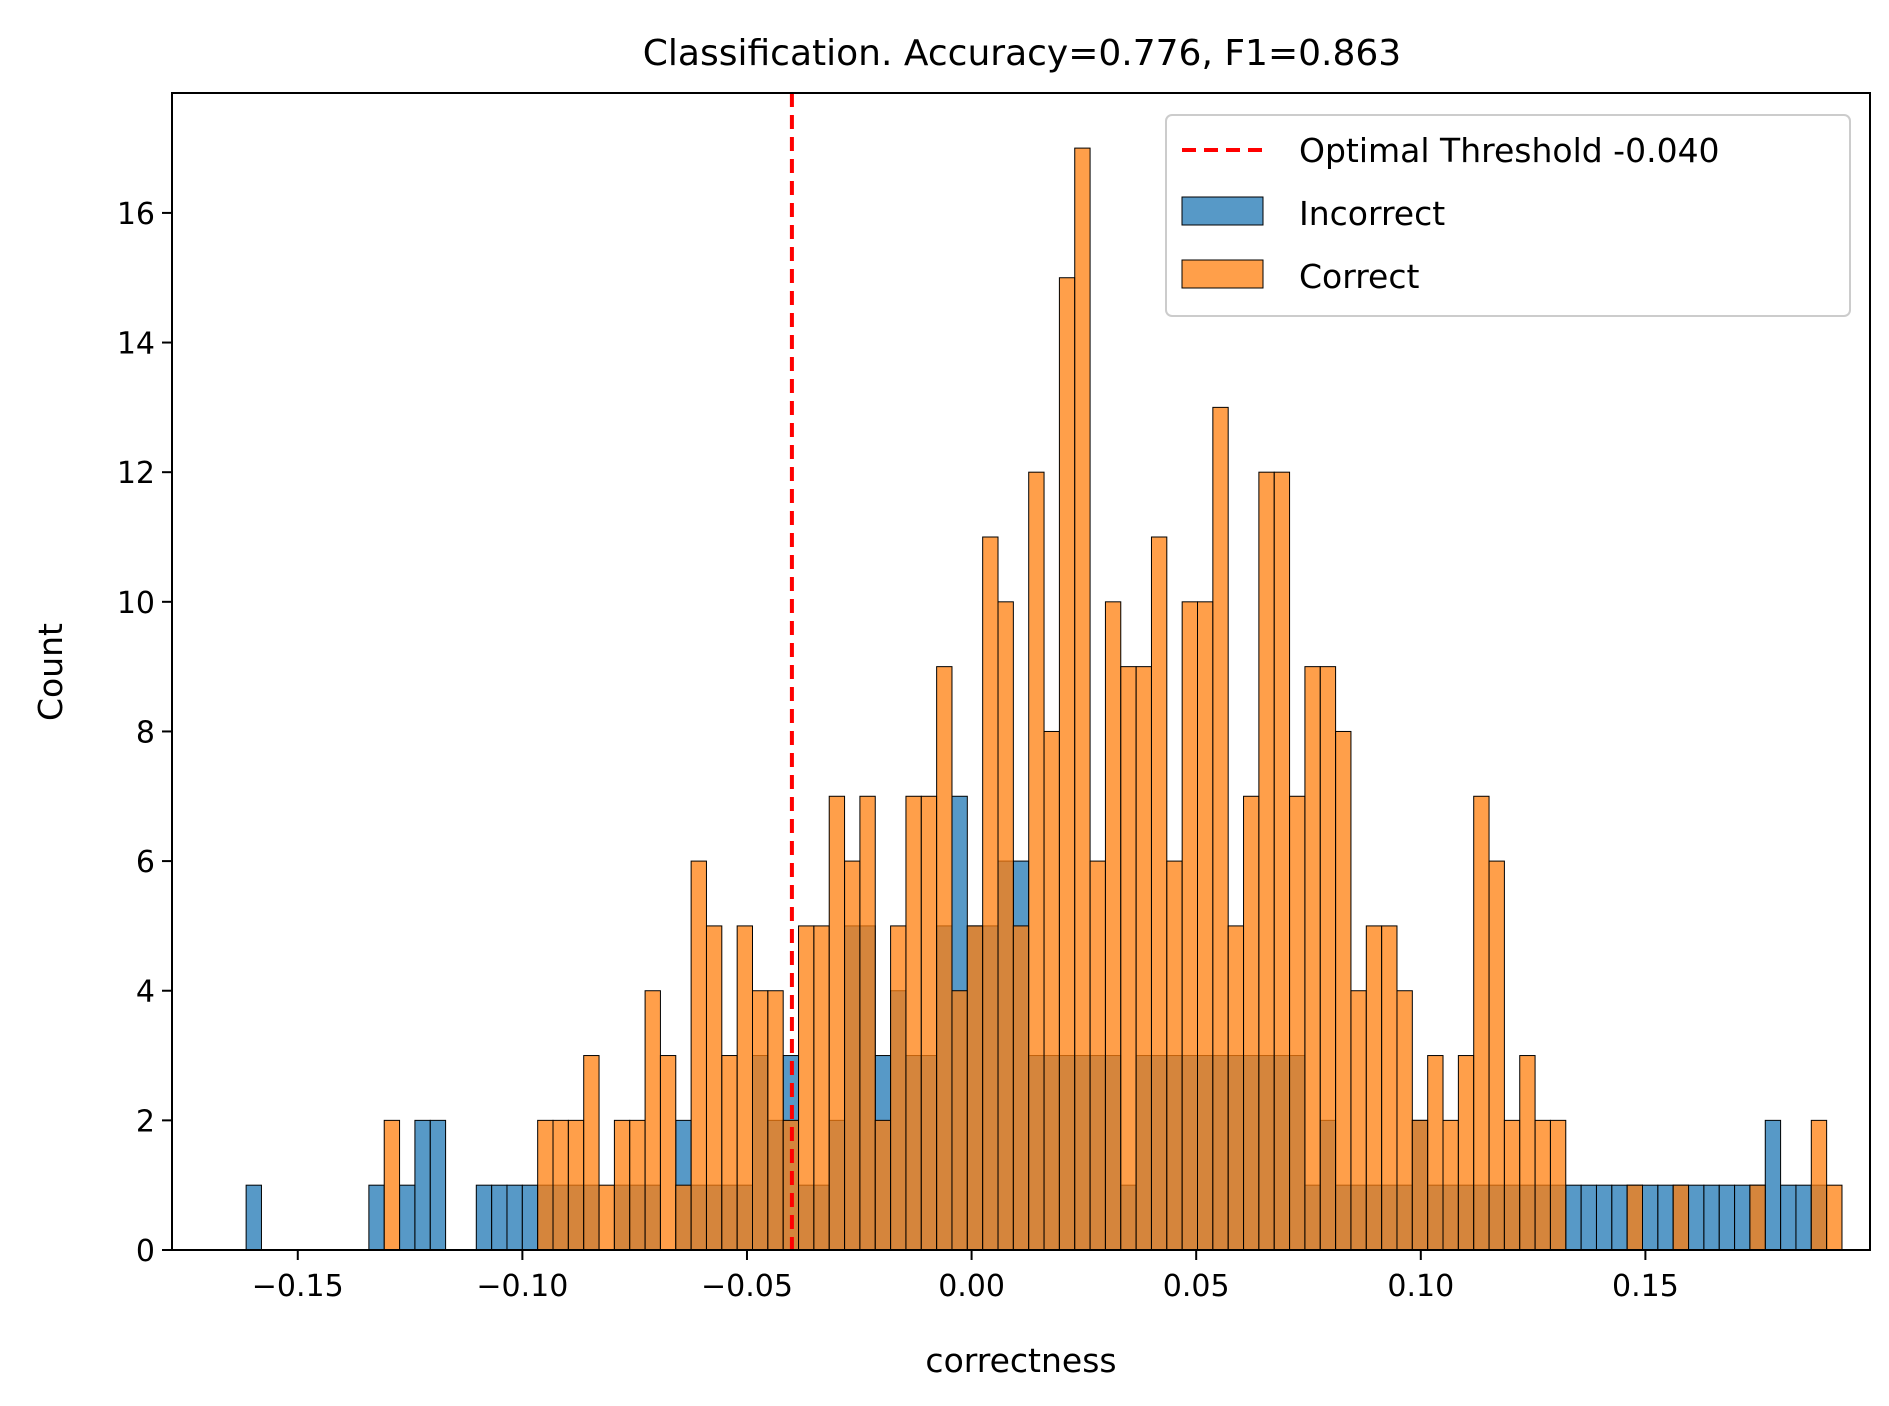 The height and width of the screenshot is (1406, 1889). Describe the element at coordinates (1020, 1360) in the screenshot. I see `x-axis-label: correctness` at that location.